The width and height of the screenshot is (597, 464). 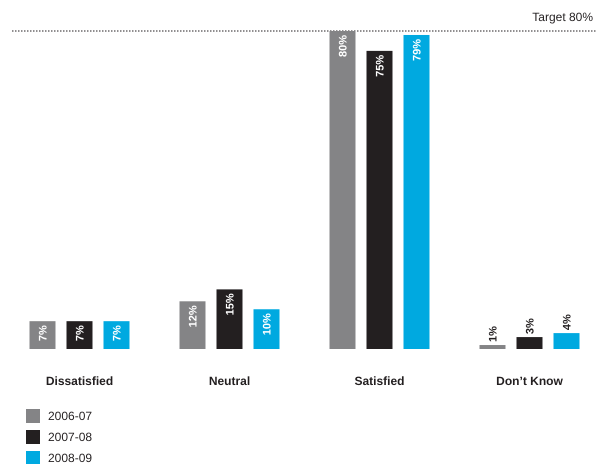 I want to click on x-tick-label: Satisfied, so click(x=379, y=381).